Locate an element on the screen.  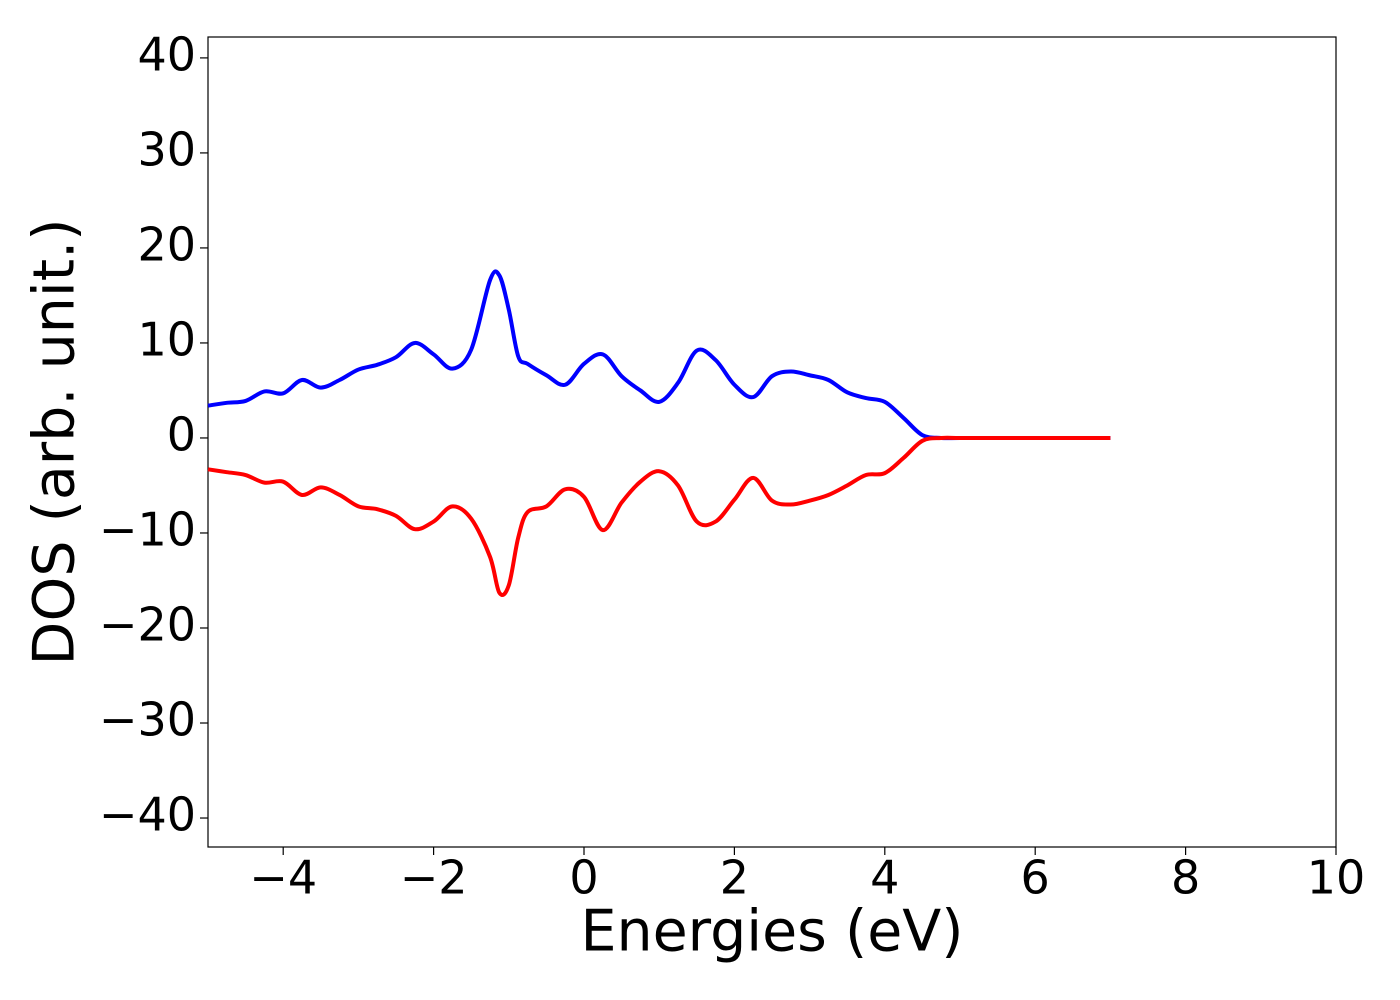
x-tick-label: 8 is located at coordinates (1185, 878).